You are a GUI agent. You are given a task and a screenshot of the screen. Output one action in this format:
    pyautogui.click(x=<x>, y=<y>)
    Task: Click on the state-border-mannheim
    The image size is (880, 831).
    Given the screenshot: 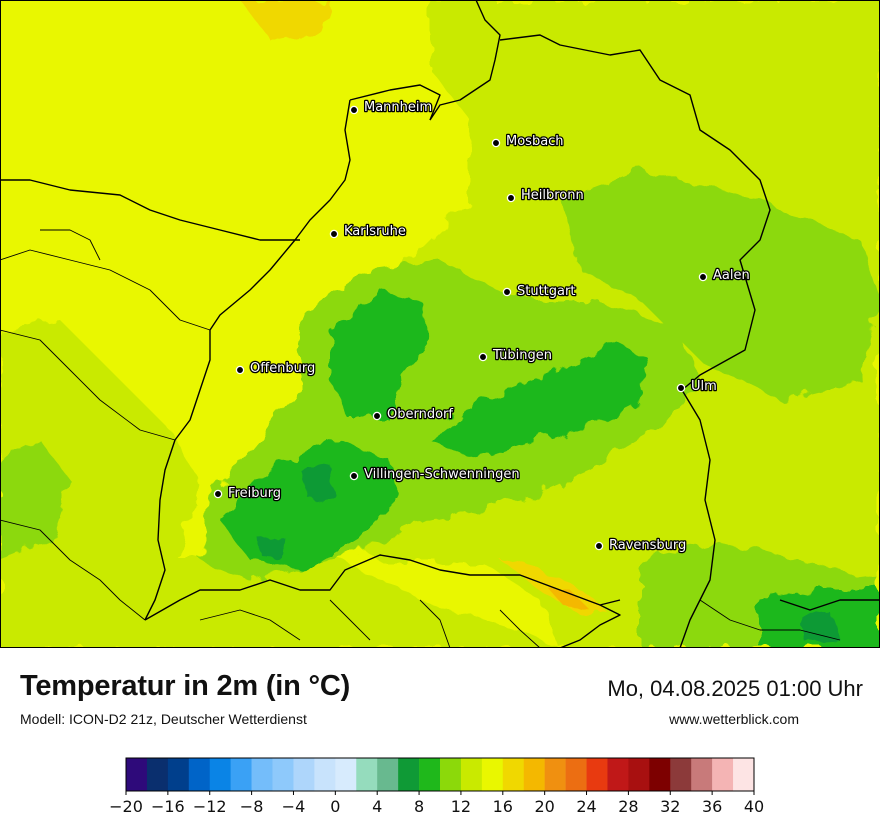 What is the action you would take?
    pyautogui.click(x=395, y=102)
    